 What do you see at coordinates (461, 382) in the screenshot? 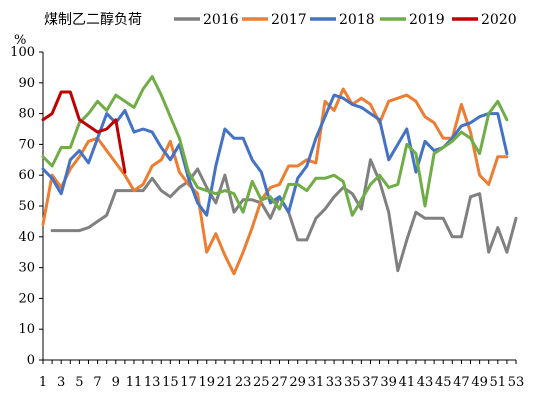
I see `x-tick-label: 47` at bounding box center [461, 382].